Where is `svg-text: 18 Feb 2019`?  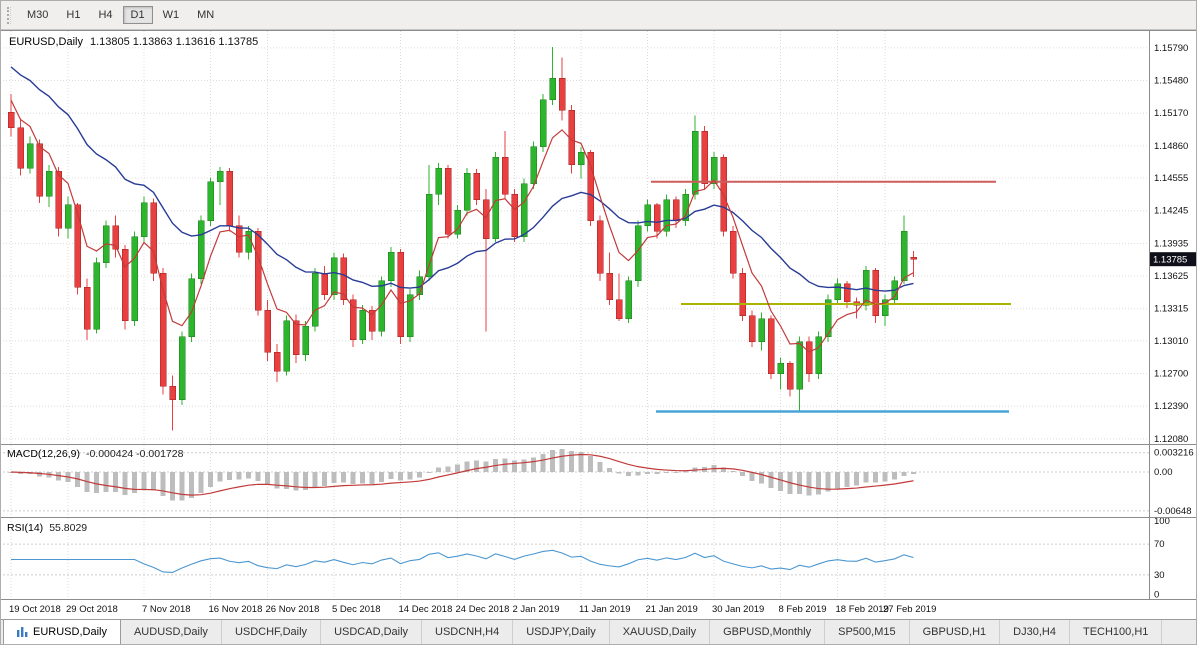 svg-text: 18 Feb 2019 is located at coordinates (862, 609).